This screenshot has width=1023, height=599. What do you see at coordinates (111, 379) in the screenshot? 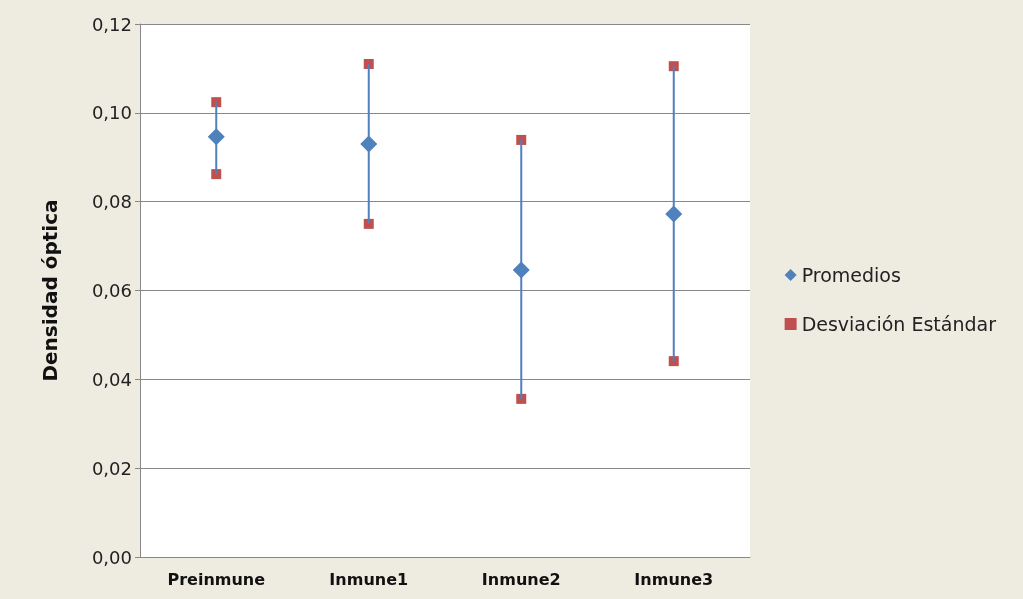
I see `y-tick-label: 0,04` at bounding box center [111, 379].